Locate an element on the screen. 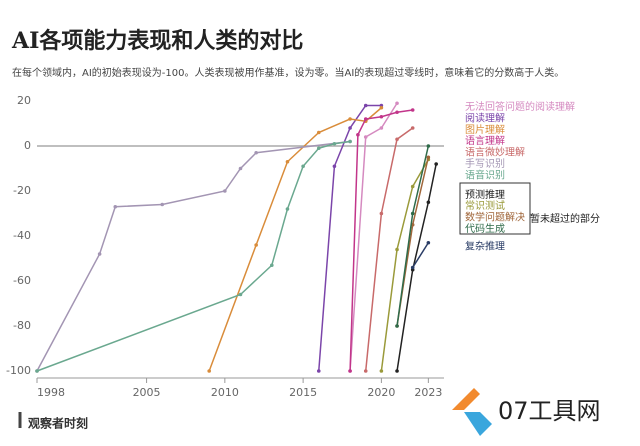  legend-label: 语言微妙理解 is located at coordinates (495, 152).